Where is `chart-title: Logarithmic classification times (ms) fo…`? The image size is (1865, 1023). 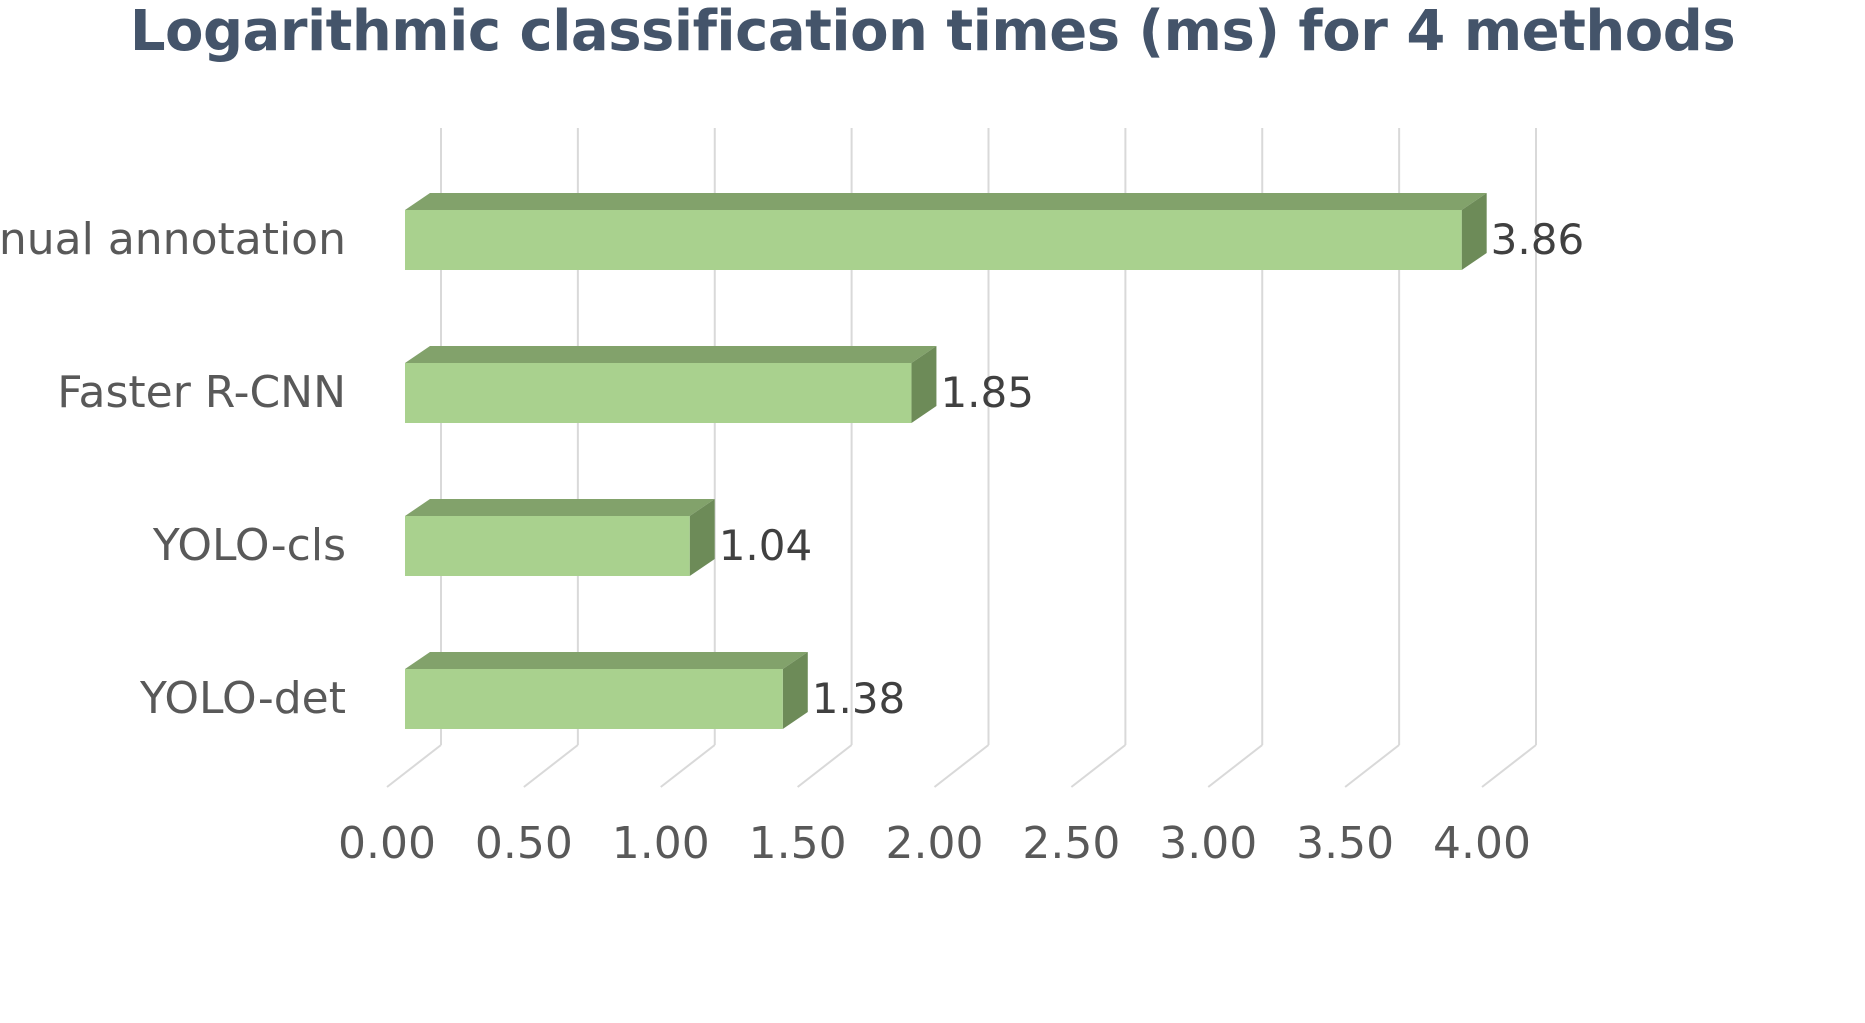
chart-title: Logarithmic classification times (ms) fo… is located at coordinates (932, 32).